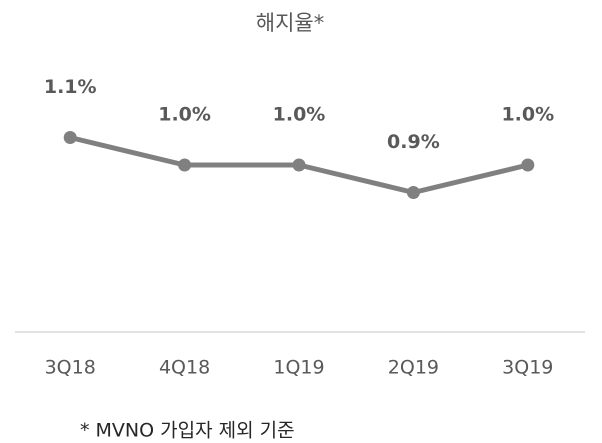 The image size is (602, 443). Describe the element at coordinates (184, 368) in the screenshot. I see `x-tick-label: 4Q18` at that location.